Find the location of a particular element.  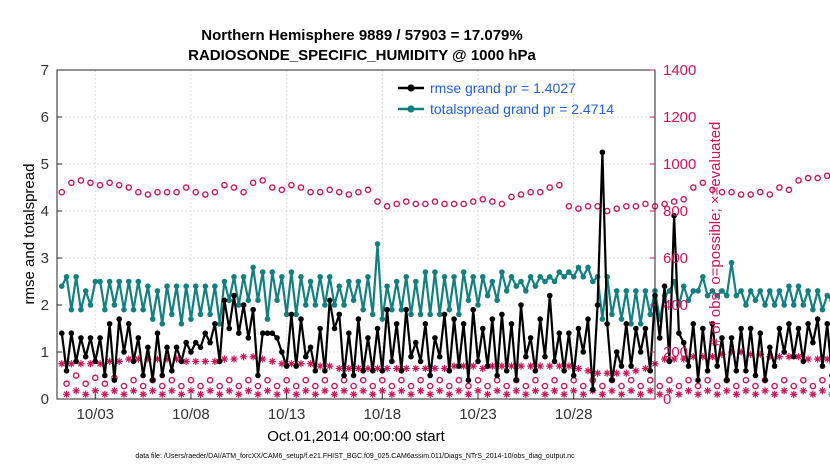

right-tick-label: 1400 is located at coordinates (679, 70).